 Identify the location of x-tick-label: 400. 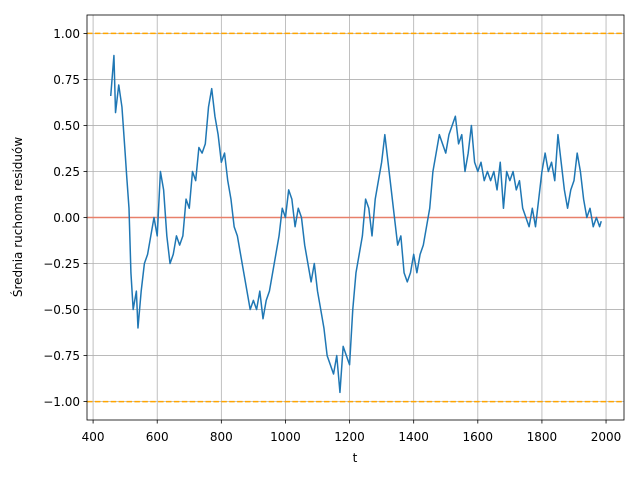
(93, 437).